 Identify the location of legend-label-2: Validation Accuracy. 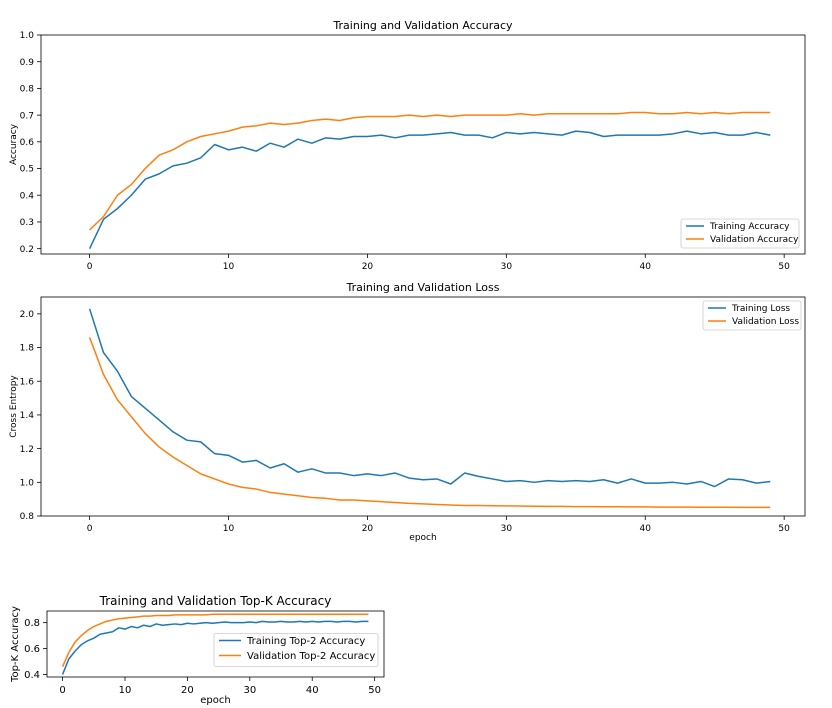
(754, 240).